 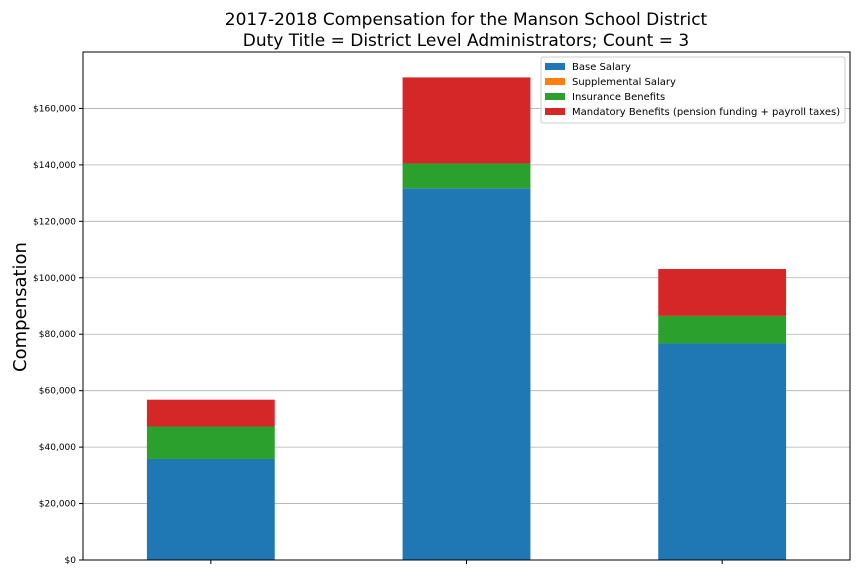 I want to click on x-axis-ticks, so click(x=466, y=562).